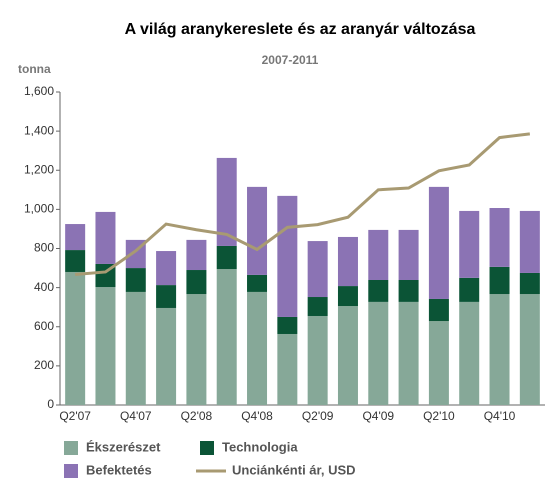 This screenshot has height=487, width=560. I want to click on x-tick-label: Q4'09, so click(378, 416).